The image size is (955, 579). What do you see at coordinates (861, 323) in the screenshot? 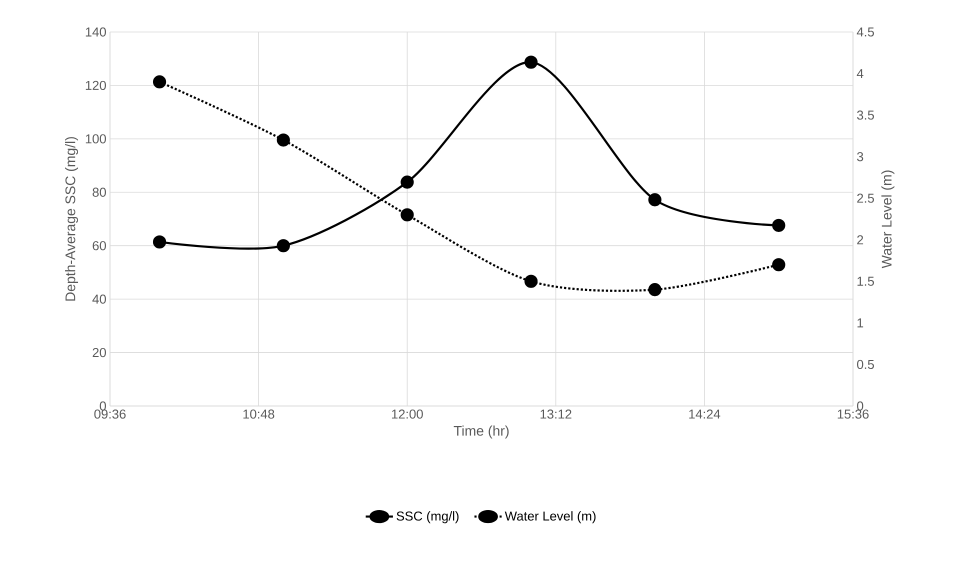
I see `y2-tick-label: 1` at bounding box center [861, 323].